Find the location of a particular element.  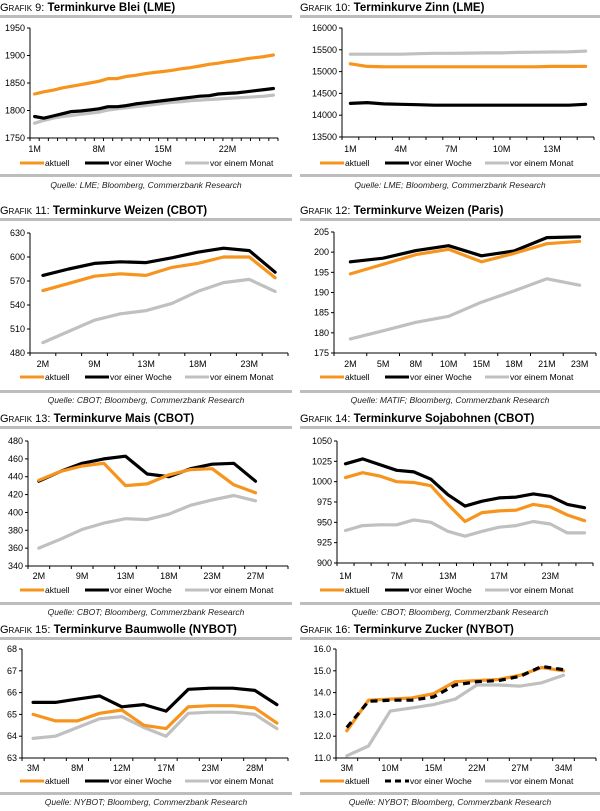

x-tick-label: 9M is located at coordinates (82, 576).